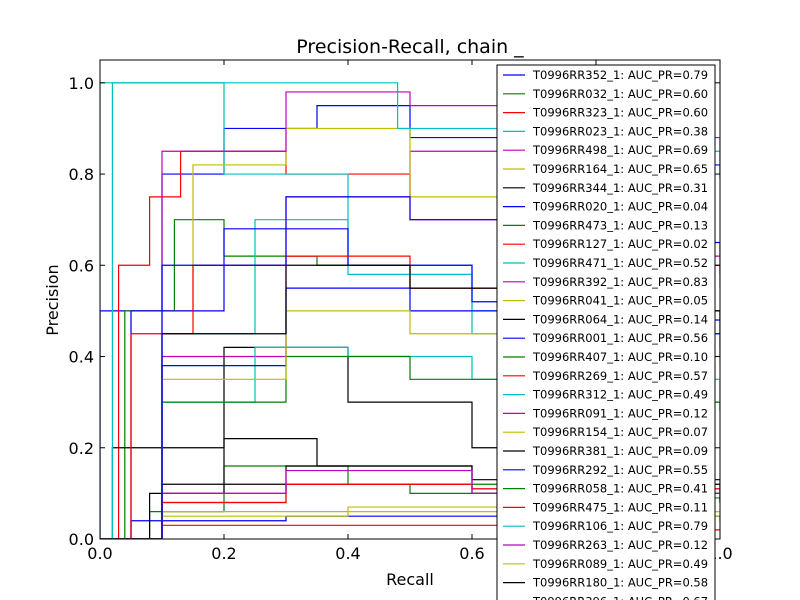 This screenshot has height=600, width=800. Describe the element at coordinates (620, 94) in the screenshot. I see `legend-entry: T0996RR032_1: AUC_PR=0.60` at that location.